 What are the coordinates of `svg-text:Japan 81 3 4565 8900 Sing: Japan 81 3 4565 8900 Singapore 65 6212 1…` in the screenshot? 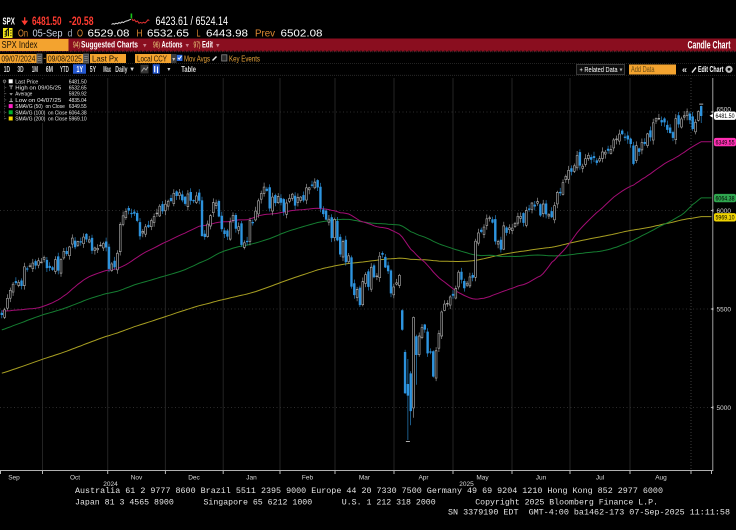 It's located at (366, 502).